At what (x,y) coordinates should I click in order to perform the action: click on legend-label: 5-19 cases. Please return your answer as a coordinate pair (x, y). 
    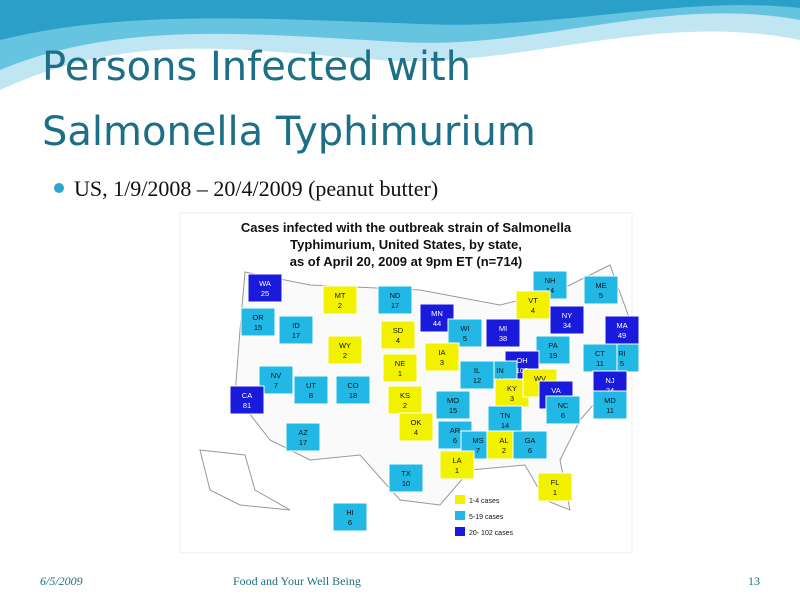
    Looking at the image, I should click on (486, 517).